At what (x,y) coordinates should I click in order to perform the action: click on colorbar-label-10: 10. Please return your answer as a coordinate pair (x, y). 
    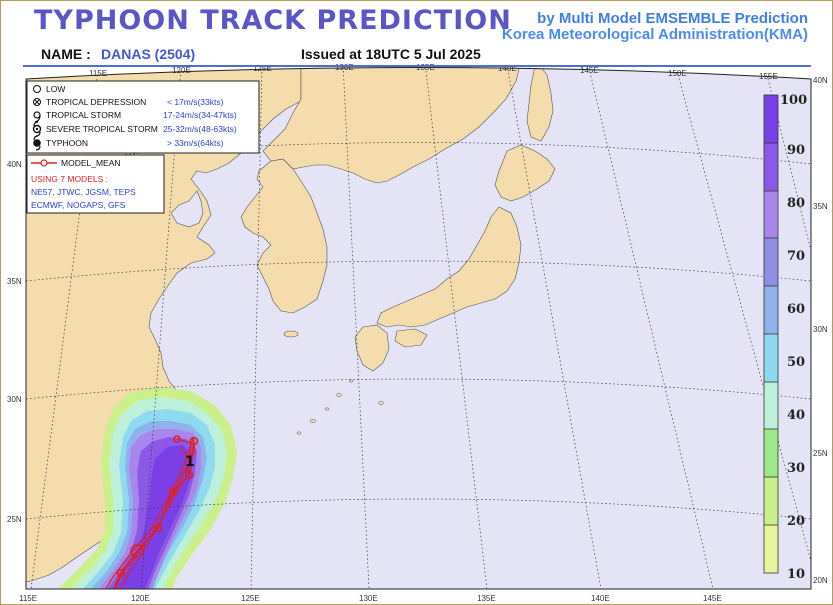
    Looking at the image, I should click on (796, 574).